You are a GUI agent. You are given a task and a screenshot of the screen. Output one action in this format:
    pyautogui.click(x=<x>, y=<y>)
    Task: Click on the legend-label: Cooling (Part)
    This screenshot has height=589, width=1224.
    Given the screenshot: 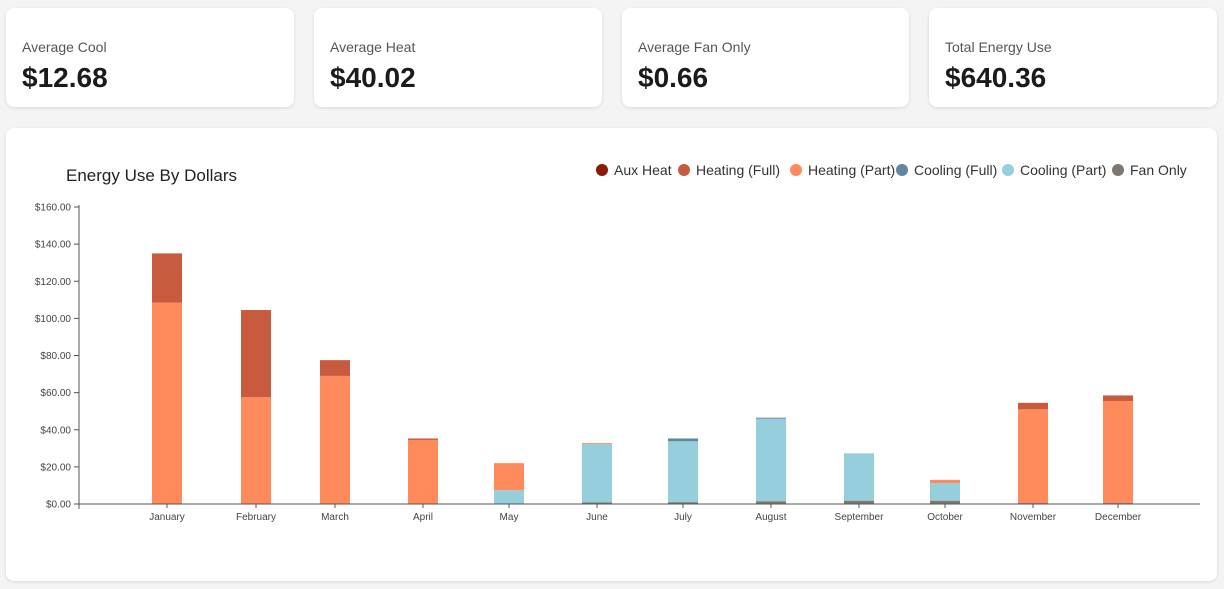 What is the action you would take?
    pyautogui.click(x=1063, y=170)
    